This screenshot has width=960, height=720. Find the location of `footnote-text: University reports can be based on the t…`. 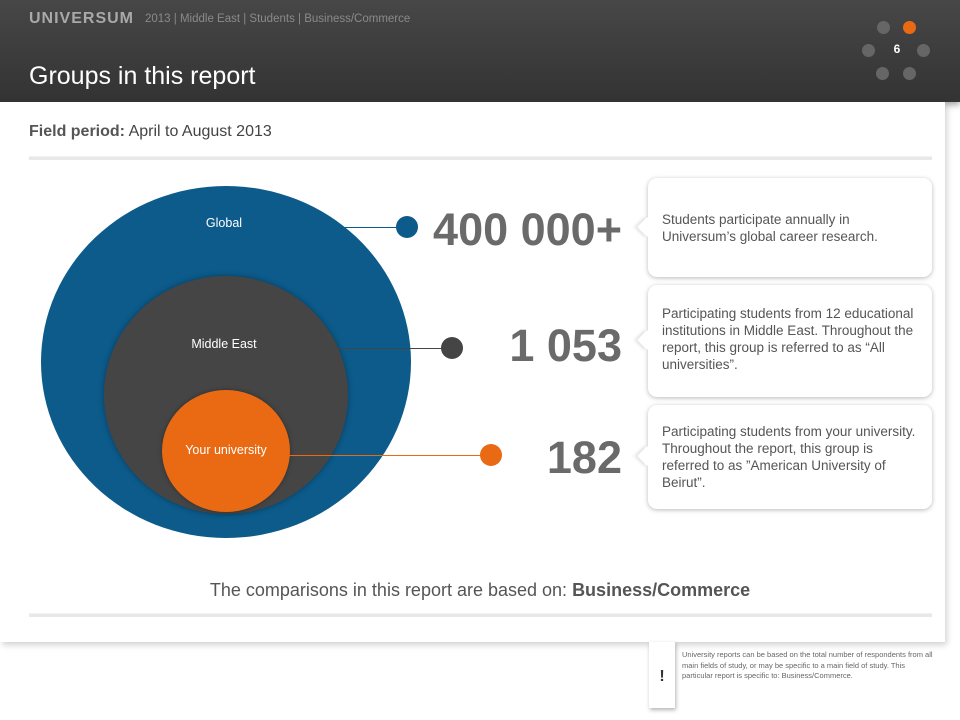

footnote-text: University reports can be based on the t… is located at coordinates (807, 665).